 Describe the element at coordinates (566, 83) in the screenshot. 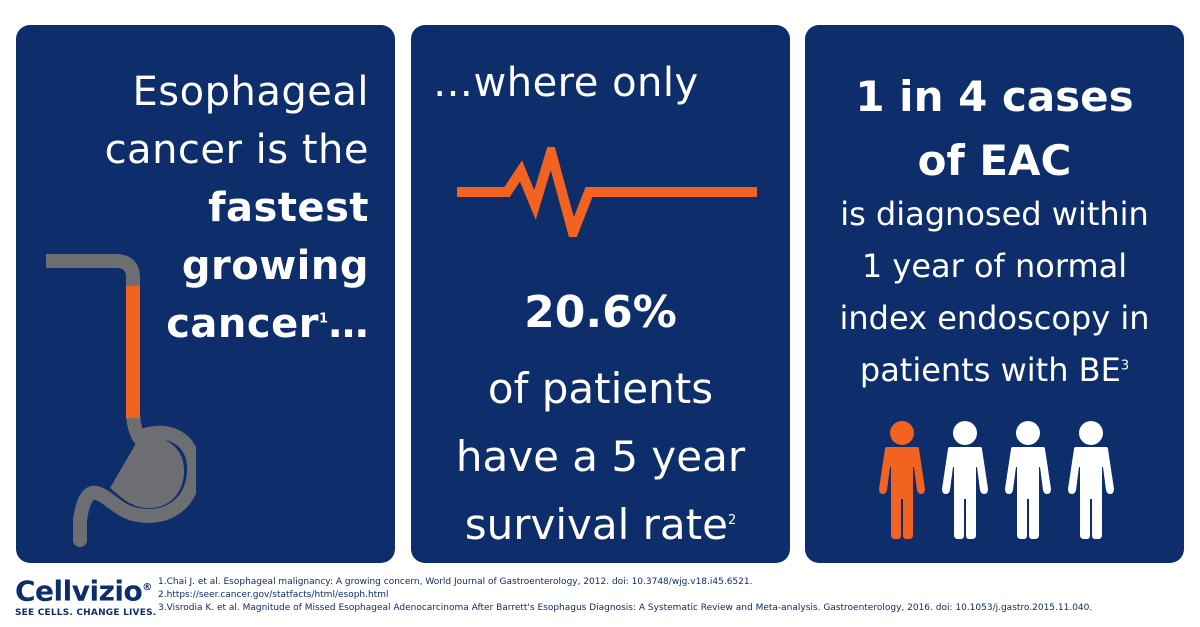

I see `panel2-top-text: …where only` at that location.